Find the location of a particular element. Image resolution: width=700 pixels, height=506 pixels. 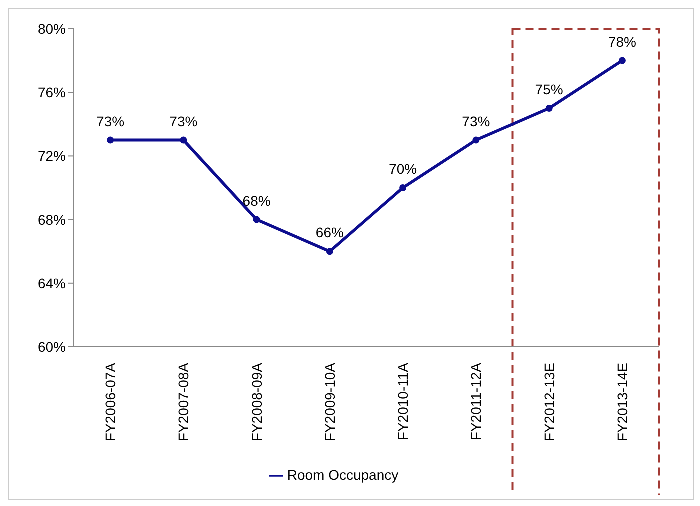

x-tick-label: FY2011-12A is located at coordinates (476, 401).